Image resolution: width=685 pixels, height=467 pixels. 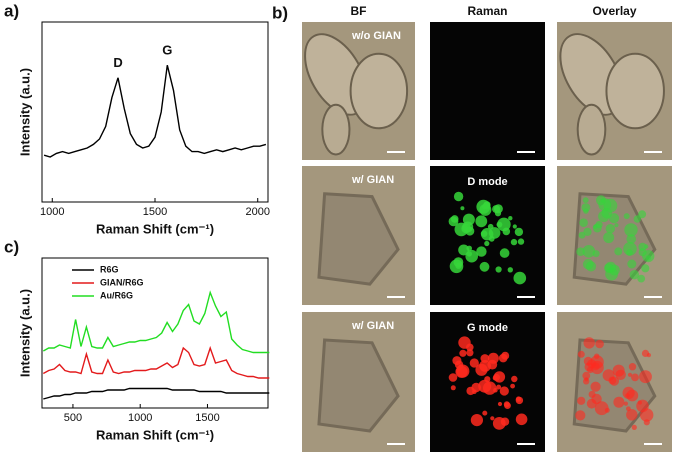 I want to click on row-label: w/ GIAN, so click(x=372, y=180).